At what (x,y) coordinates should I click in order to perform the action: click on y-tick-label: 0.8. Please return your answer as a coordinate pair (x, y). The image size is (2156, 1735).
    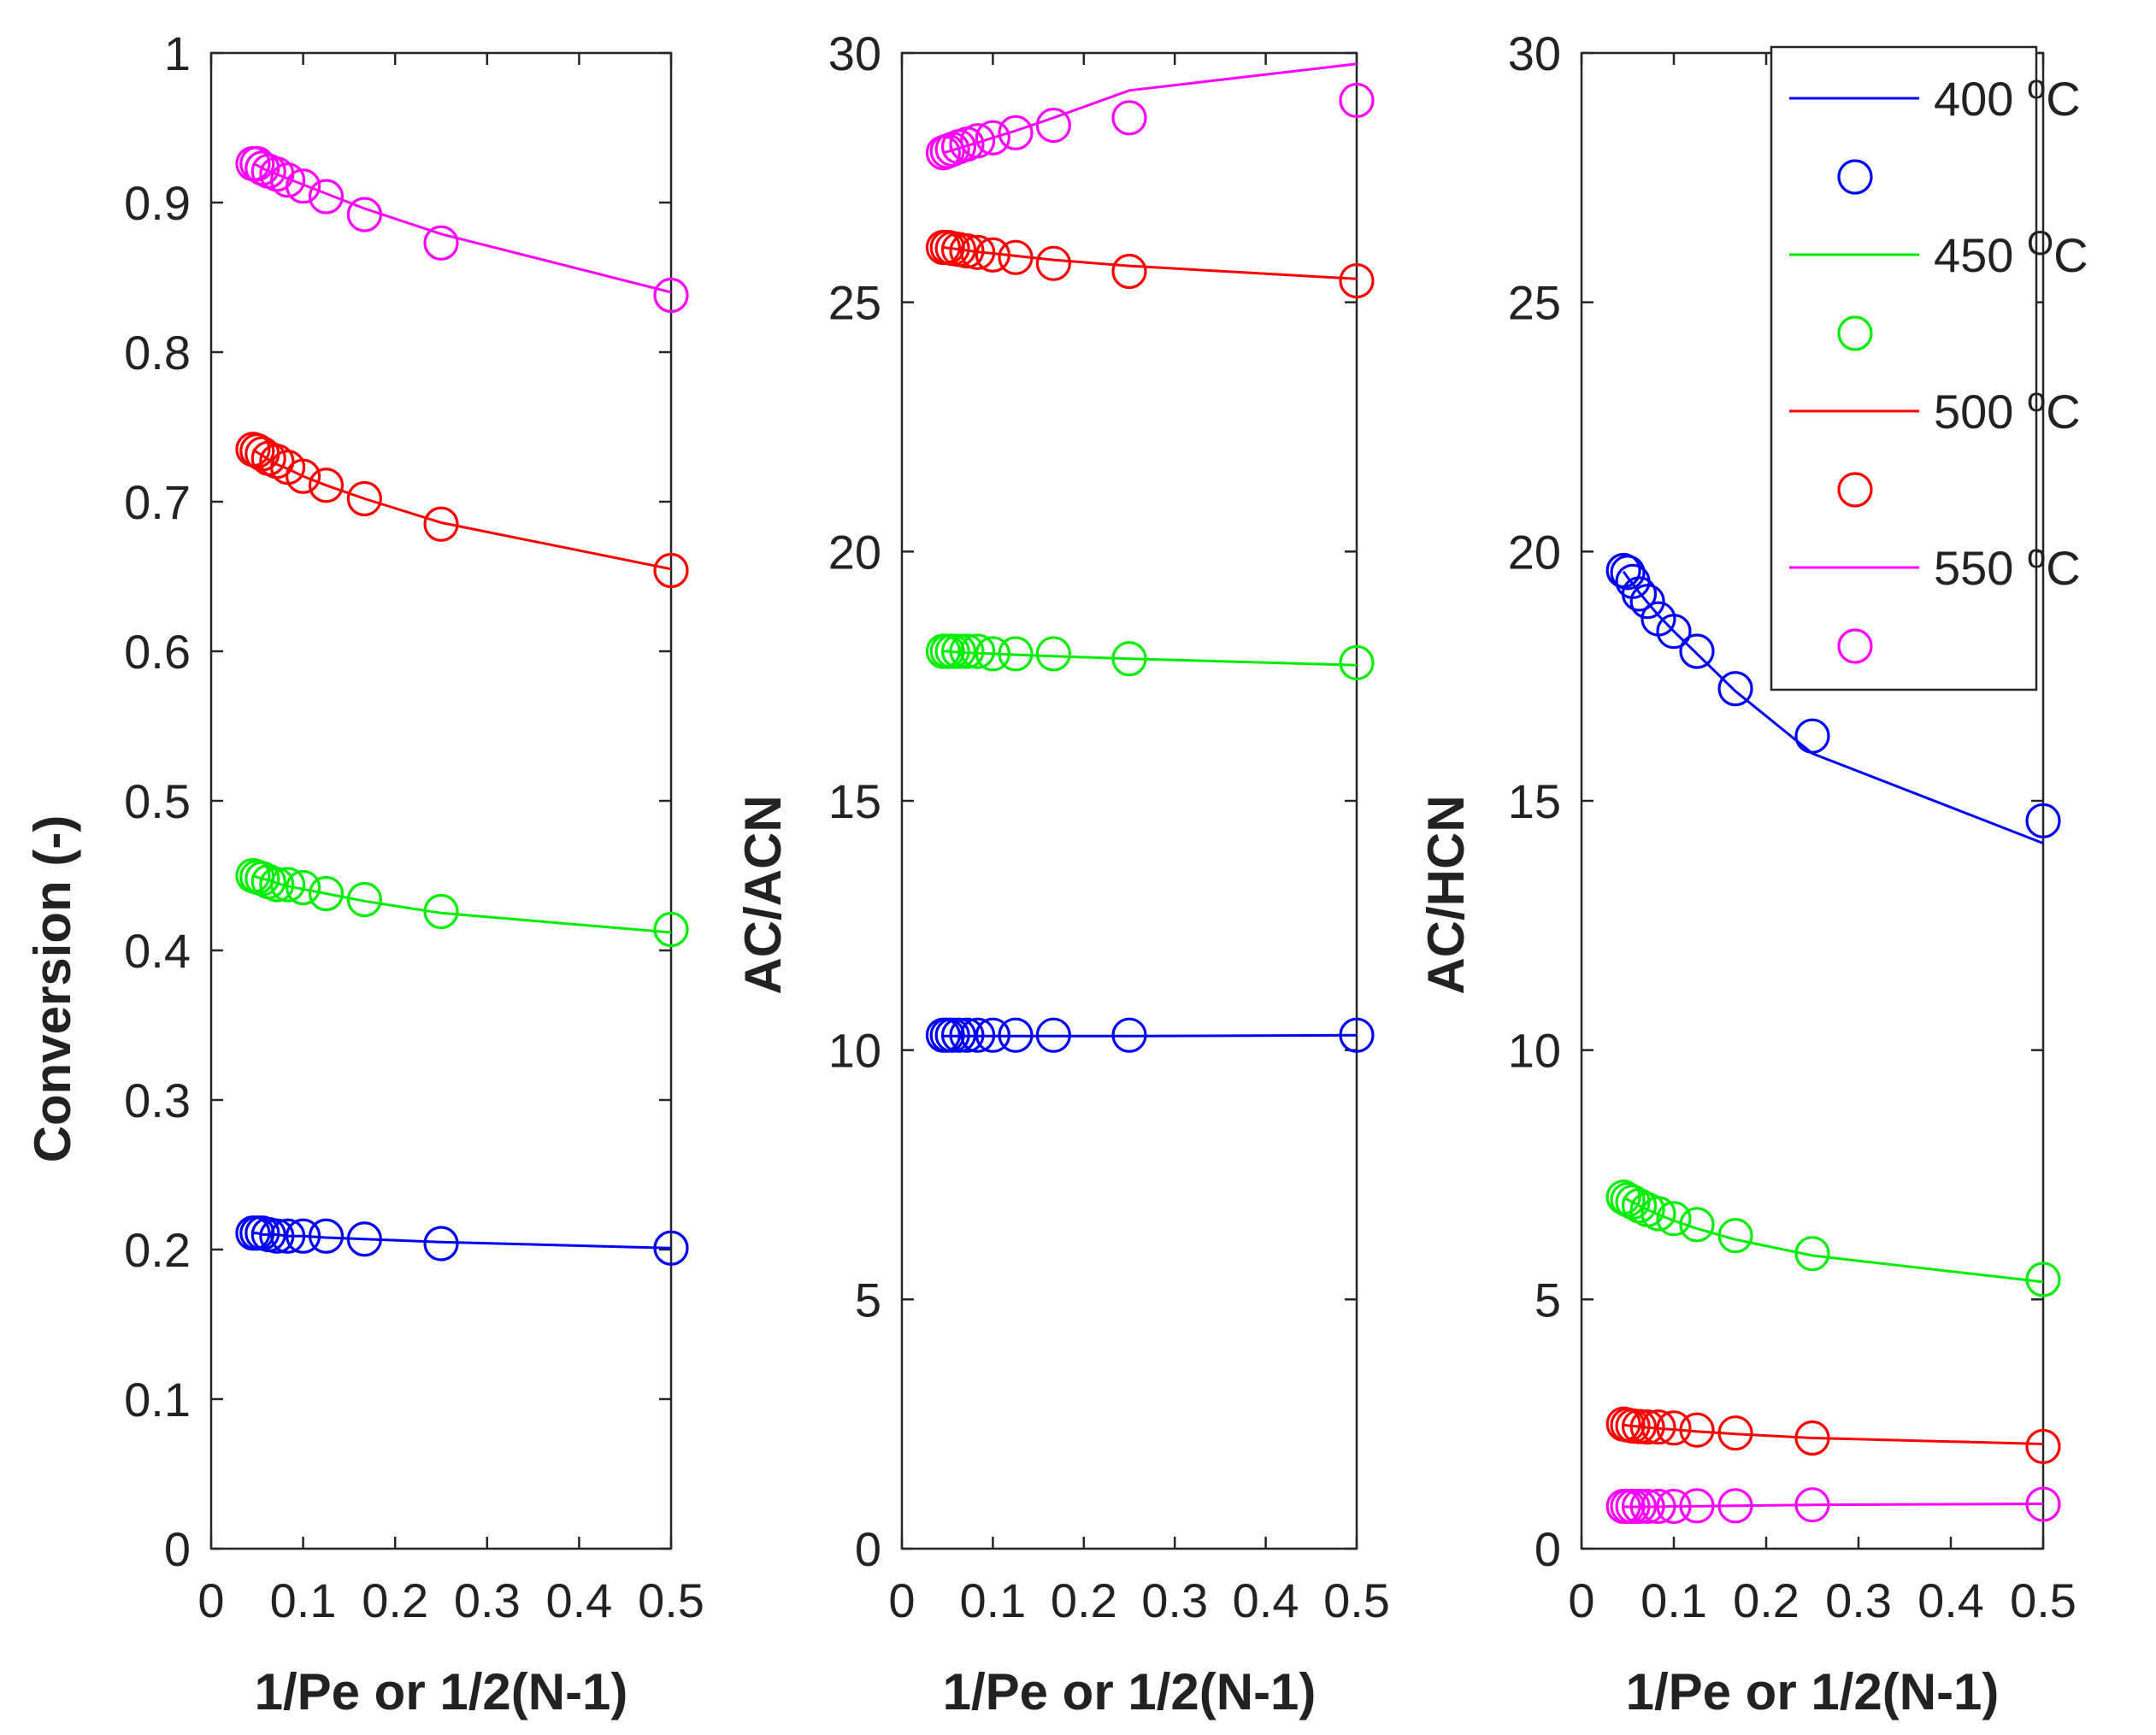
    Looking at the image, I should click on (157, 353).